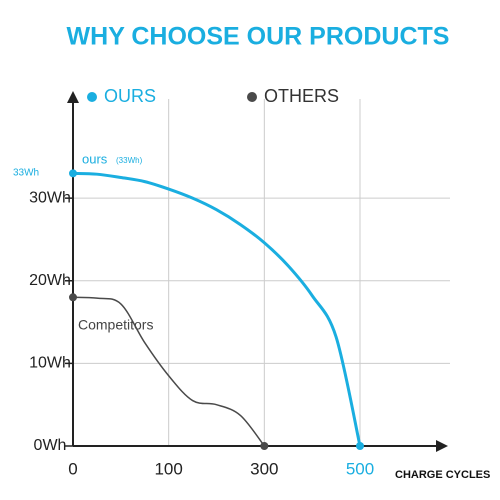 The height and width of the screenshot is (500, 500). Describe the element at coordinates (301, 96) in the screenshot. I see `legend-label: OTHERS` at that location.